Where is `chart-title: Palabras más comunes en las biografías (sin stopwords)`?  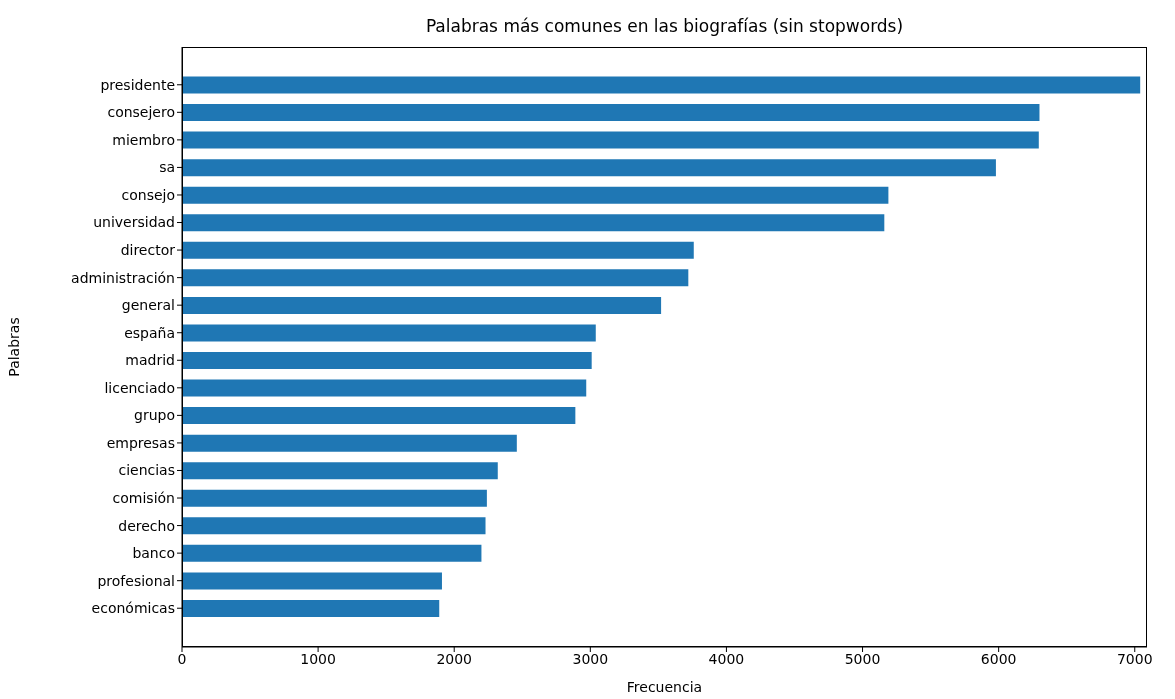
chart-title: Palabras más comunes en las biografías (sin stopwords) is located at coordinates (664, 26).